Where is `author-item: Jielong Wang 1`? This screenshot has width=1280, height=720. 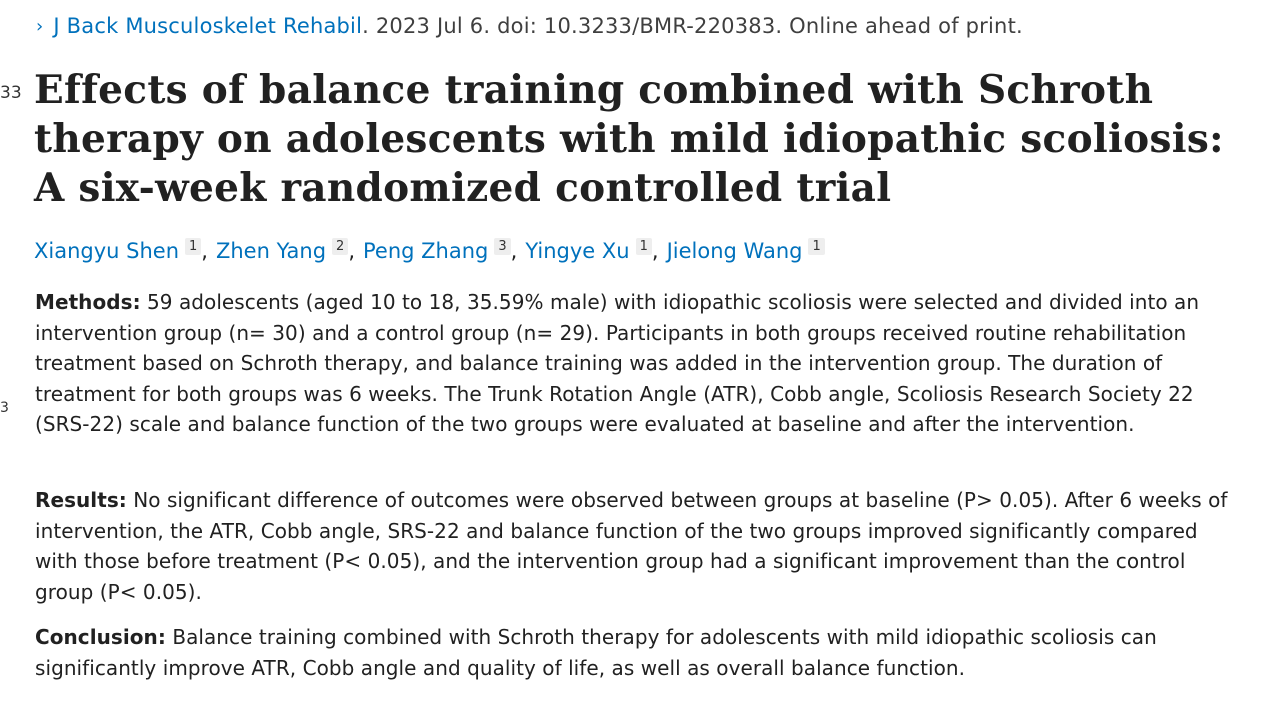 author-item: Jielong Wang 1 is located at coordinates (745, 250).